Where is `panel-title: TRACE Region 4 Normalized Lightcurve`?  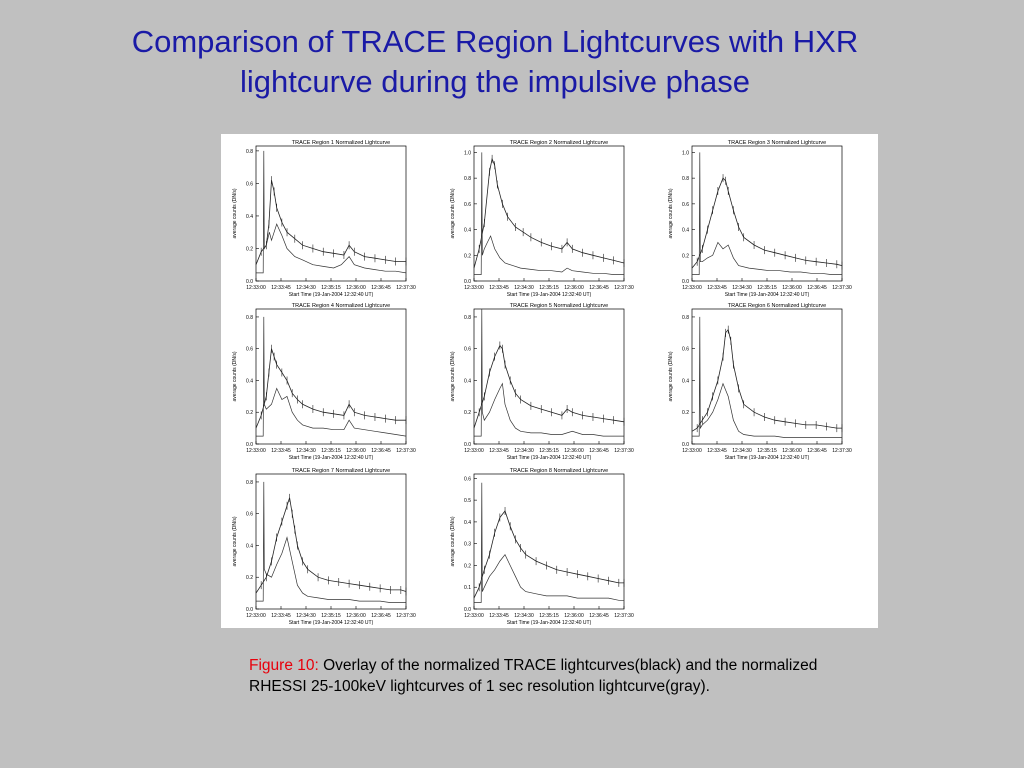 panel-title: TRACE Region 4 Normalized Lightcurve is located at coordinates (341, 306).